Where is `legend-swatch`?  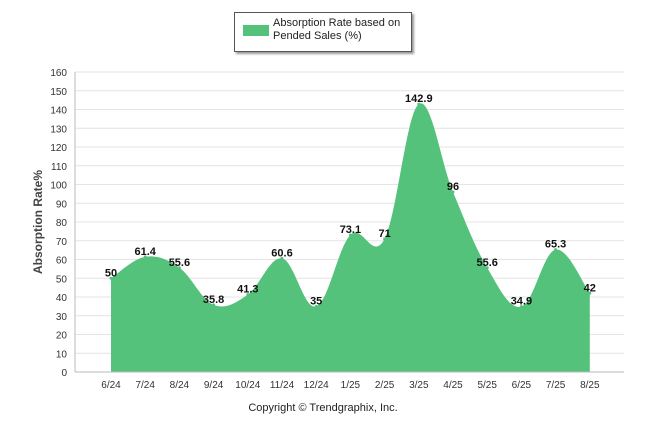 legend-swatch is located at coordinates (256, 30).